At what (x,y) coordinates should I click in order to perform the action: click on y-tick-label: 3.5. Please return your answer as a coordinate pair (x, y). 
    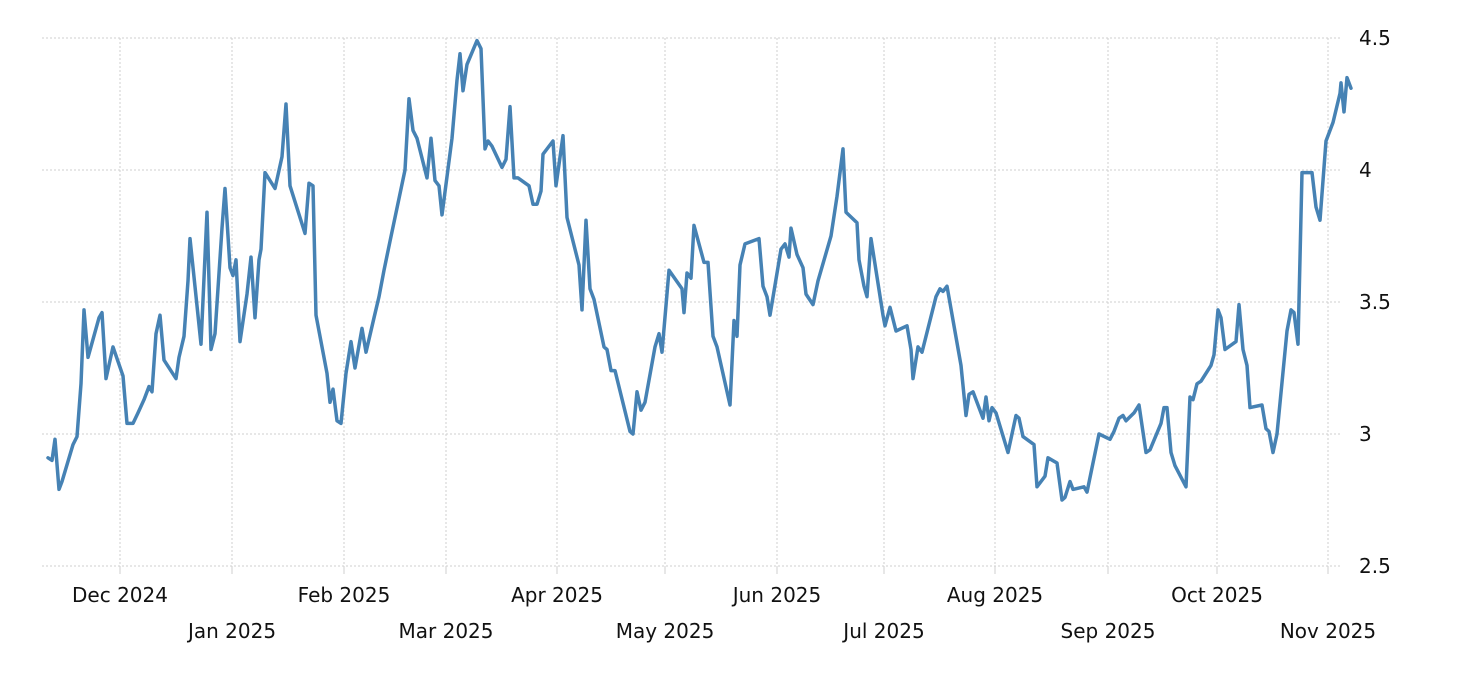
    Looking at the image, I should click on (1375, 302).